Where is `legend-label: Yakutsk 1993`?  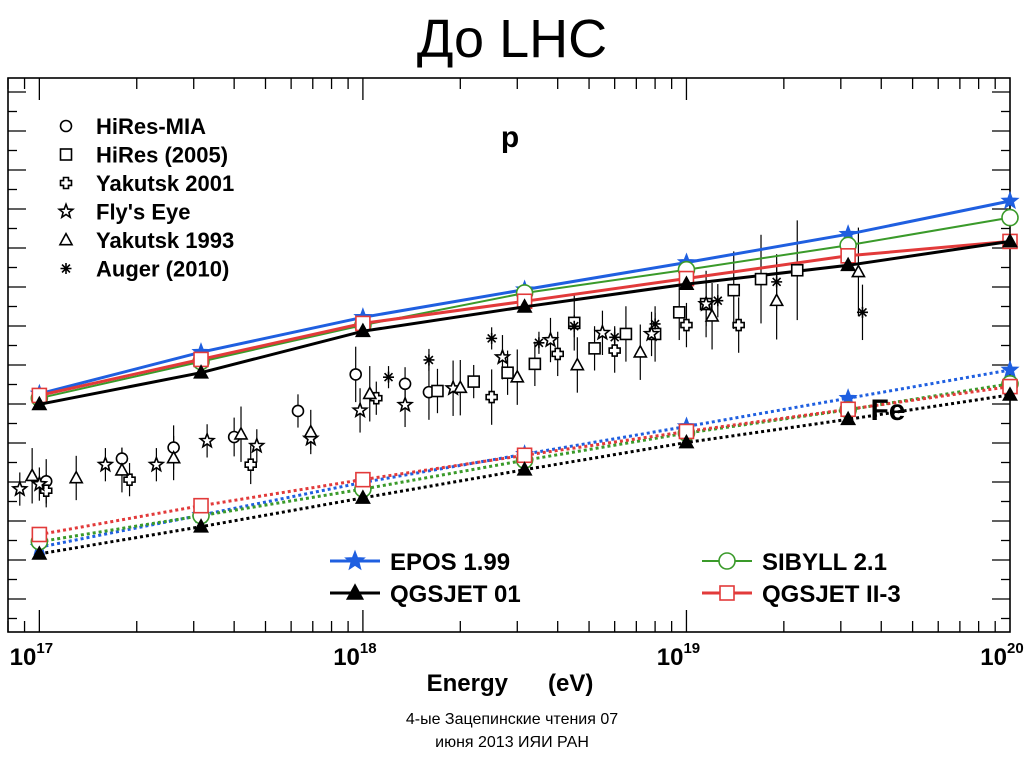 legend-label: Yakutsk 1993 is located at coordinates (165, 240).